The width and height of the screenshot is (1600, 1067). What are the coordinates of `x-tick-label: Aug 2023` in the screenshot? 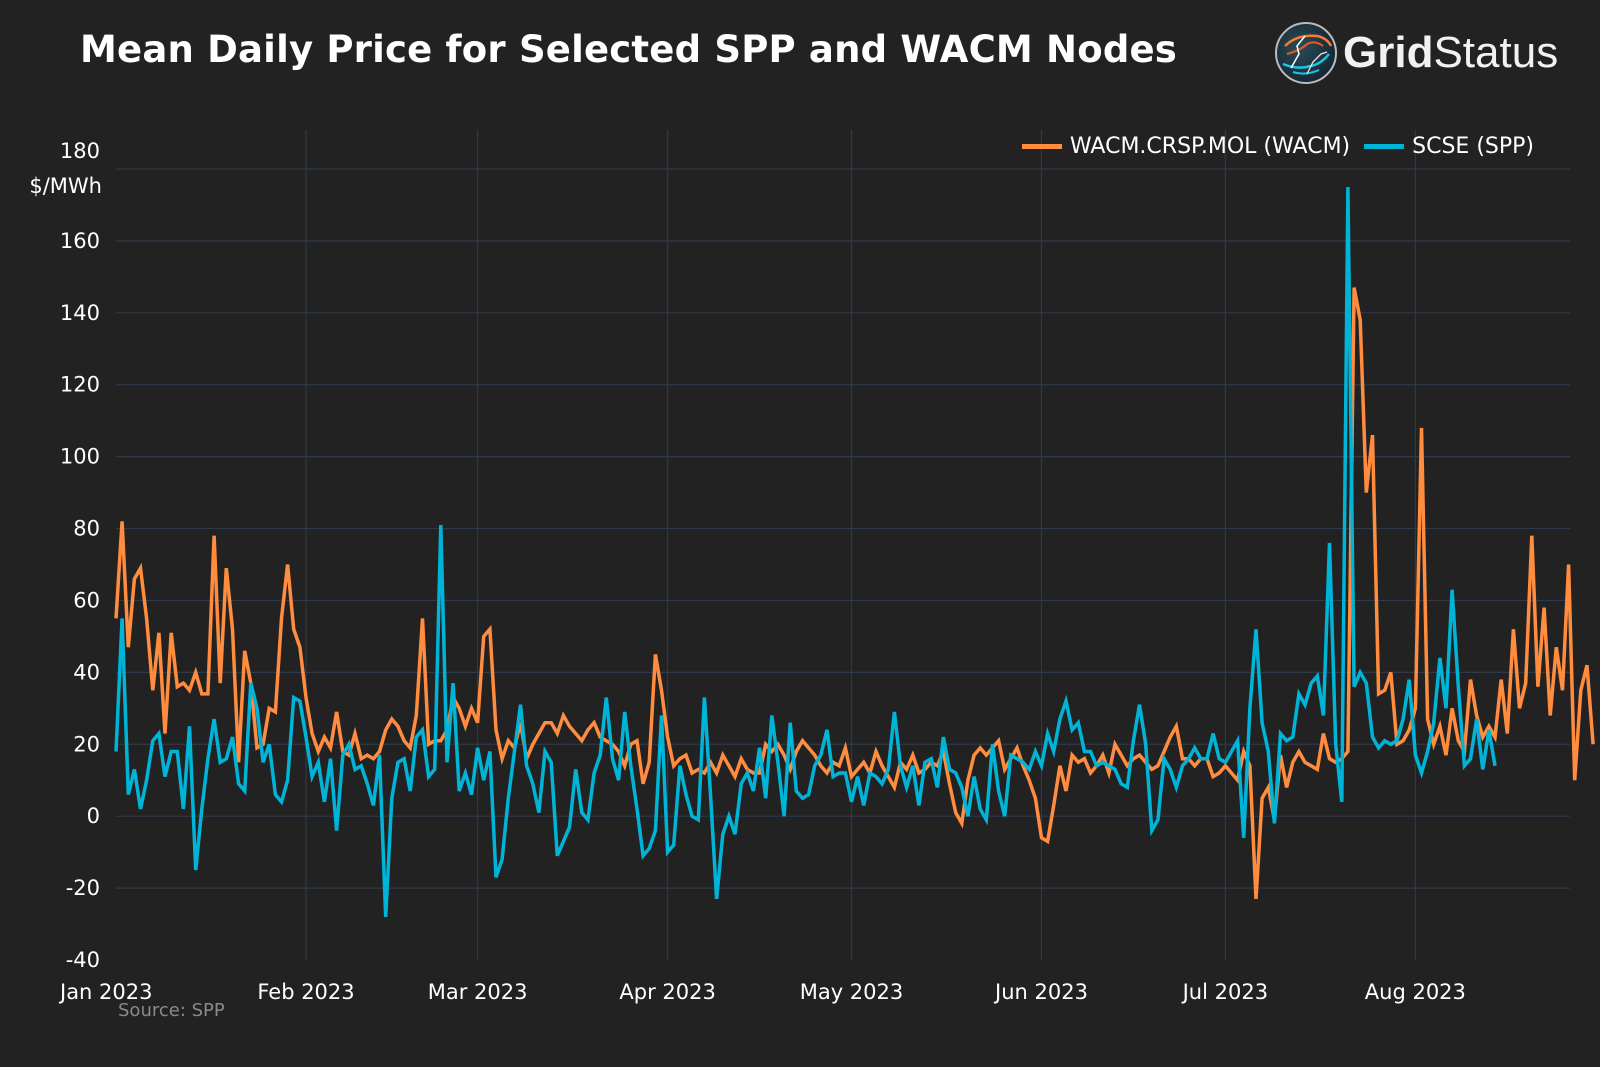 It's located at (1415, 992).